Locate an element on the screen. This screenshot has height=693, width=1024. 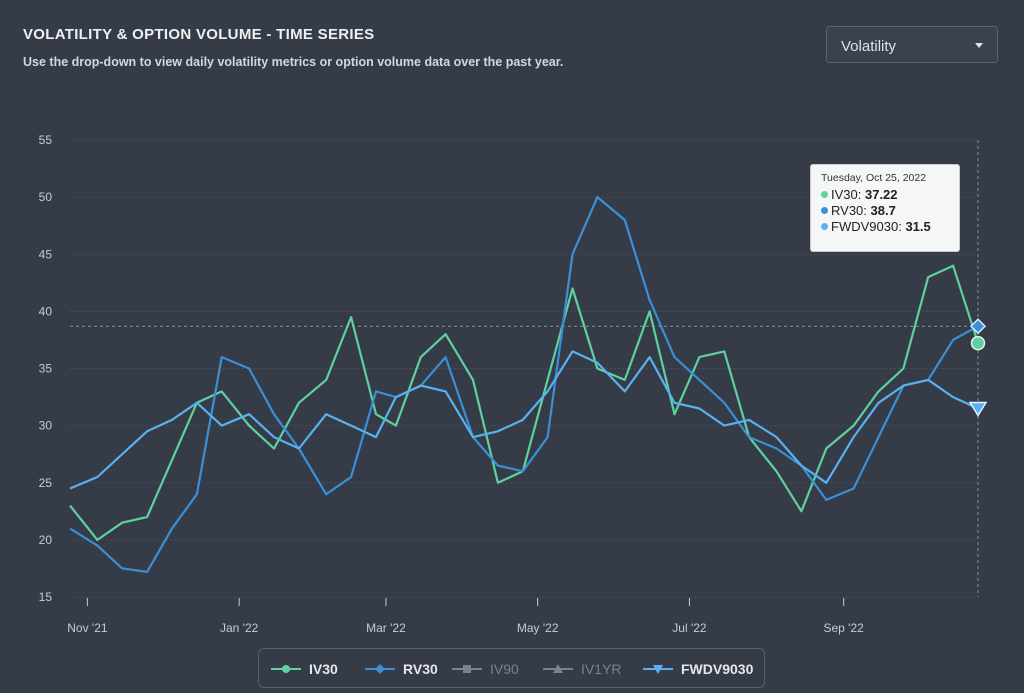
legend-label: IV90 is located at coordinates (504, 669).